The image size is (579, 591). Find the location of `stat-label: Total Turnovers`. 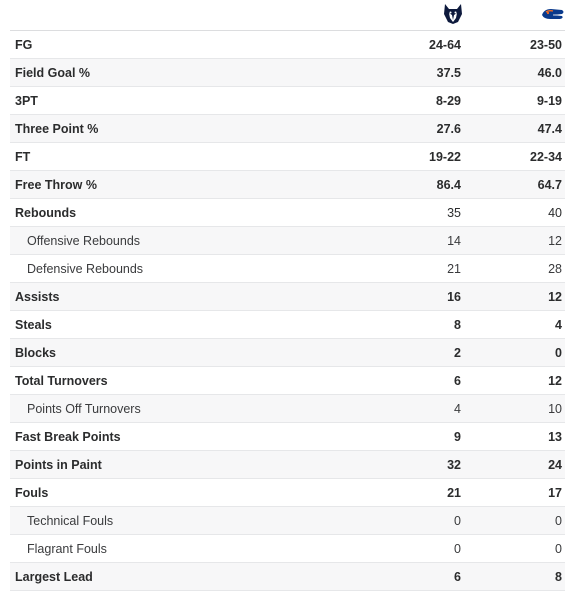

stat-label: Total Turnovers is located at coordinates (61, 381).